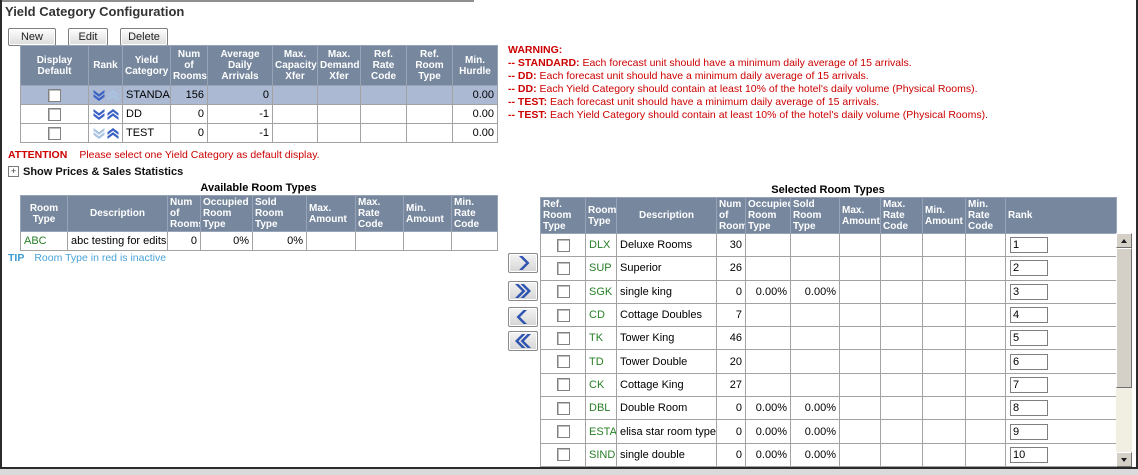 The image size is (1138, 475). I want to click on double-chevron-right-icon, so click(523, 291).